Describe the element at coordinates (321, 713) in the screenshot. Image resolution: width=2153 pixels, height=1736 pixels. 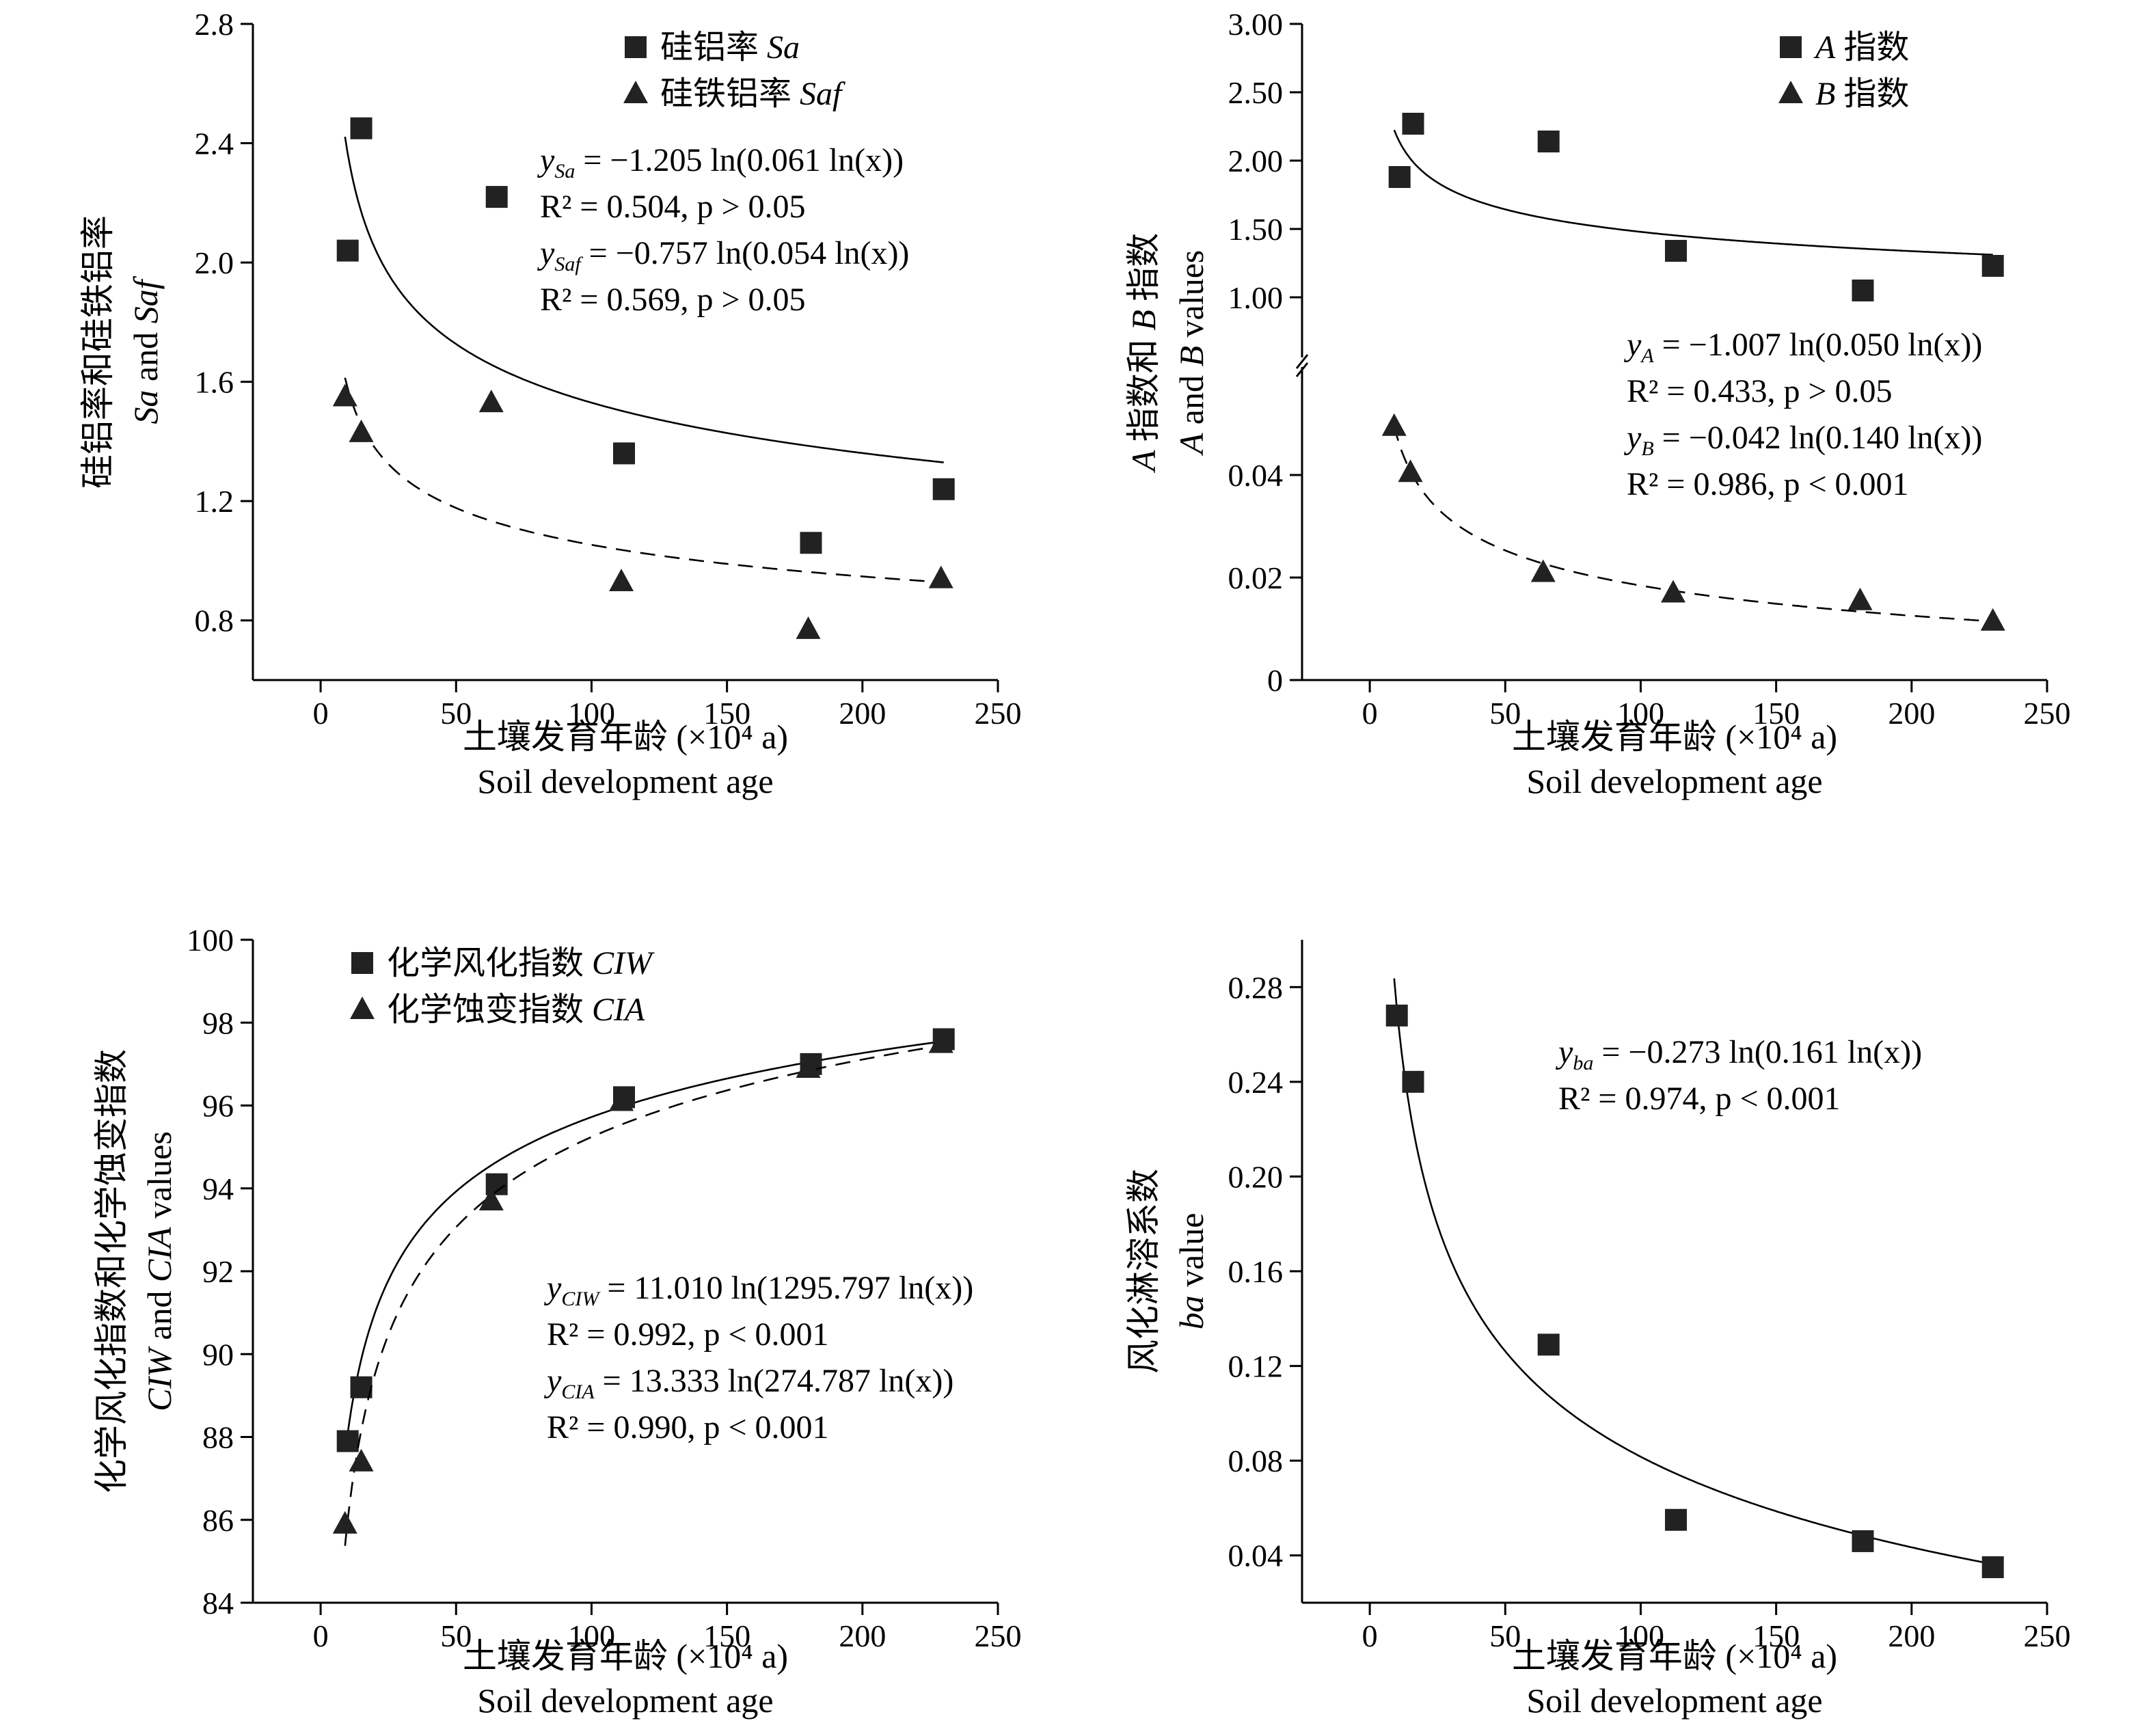
I see `sa-xtick-label: 0` at that location.